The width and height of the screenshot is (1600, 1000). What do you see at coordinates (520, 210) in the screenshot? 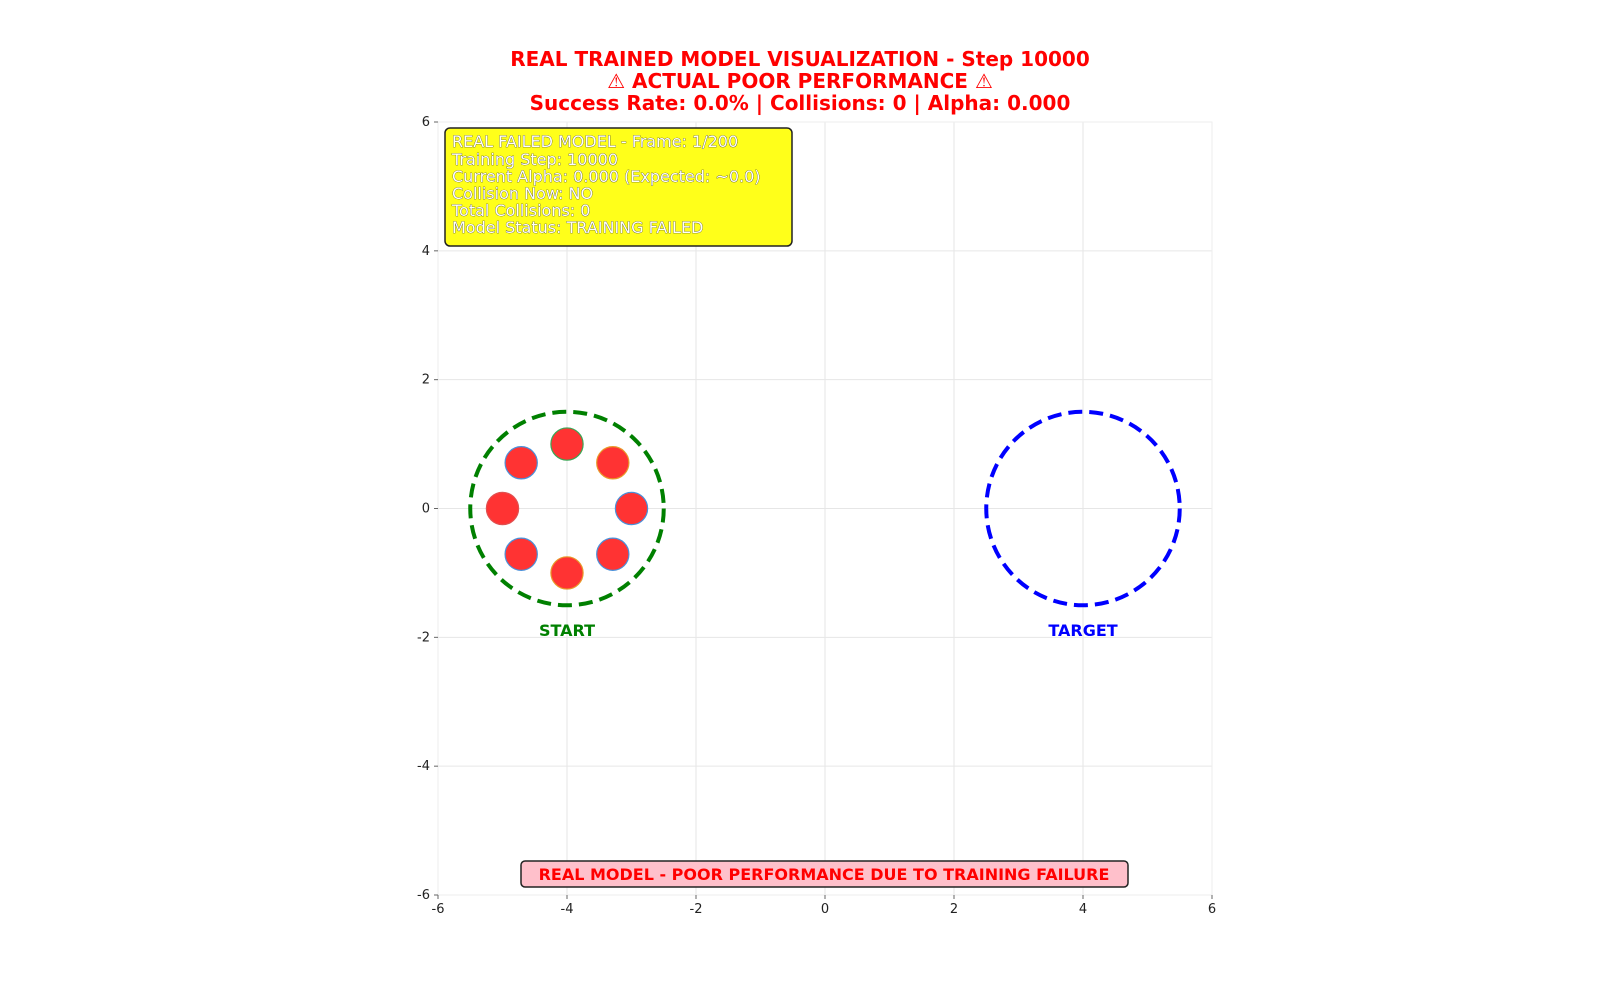
I see `info-line-5: Total Collisions: 0` at bounding box center [520, 210].